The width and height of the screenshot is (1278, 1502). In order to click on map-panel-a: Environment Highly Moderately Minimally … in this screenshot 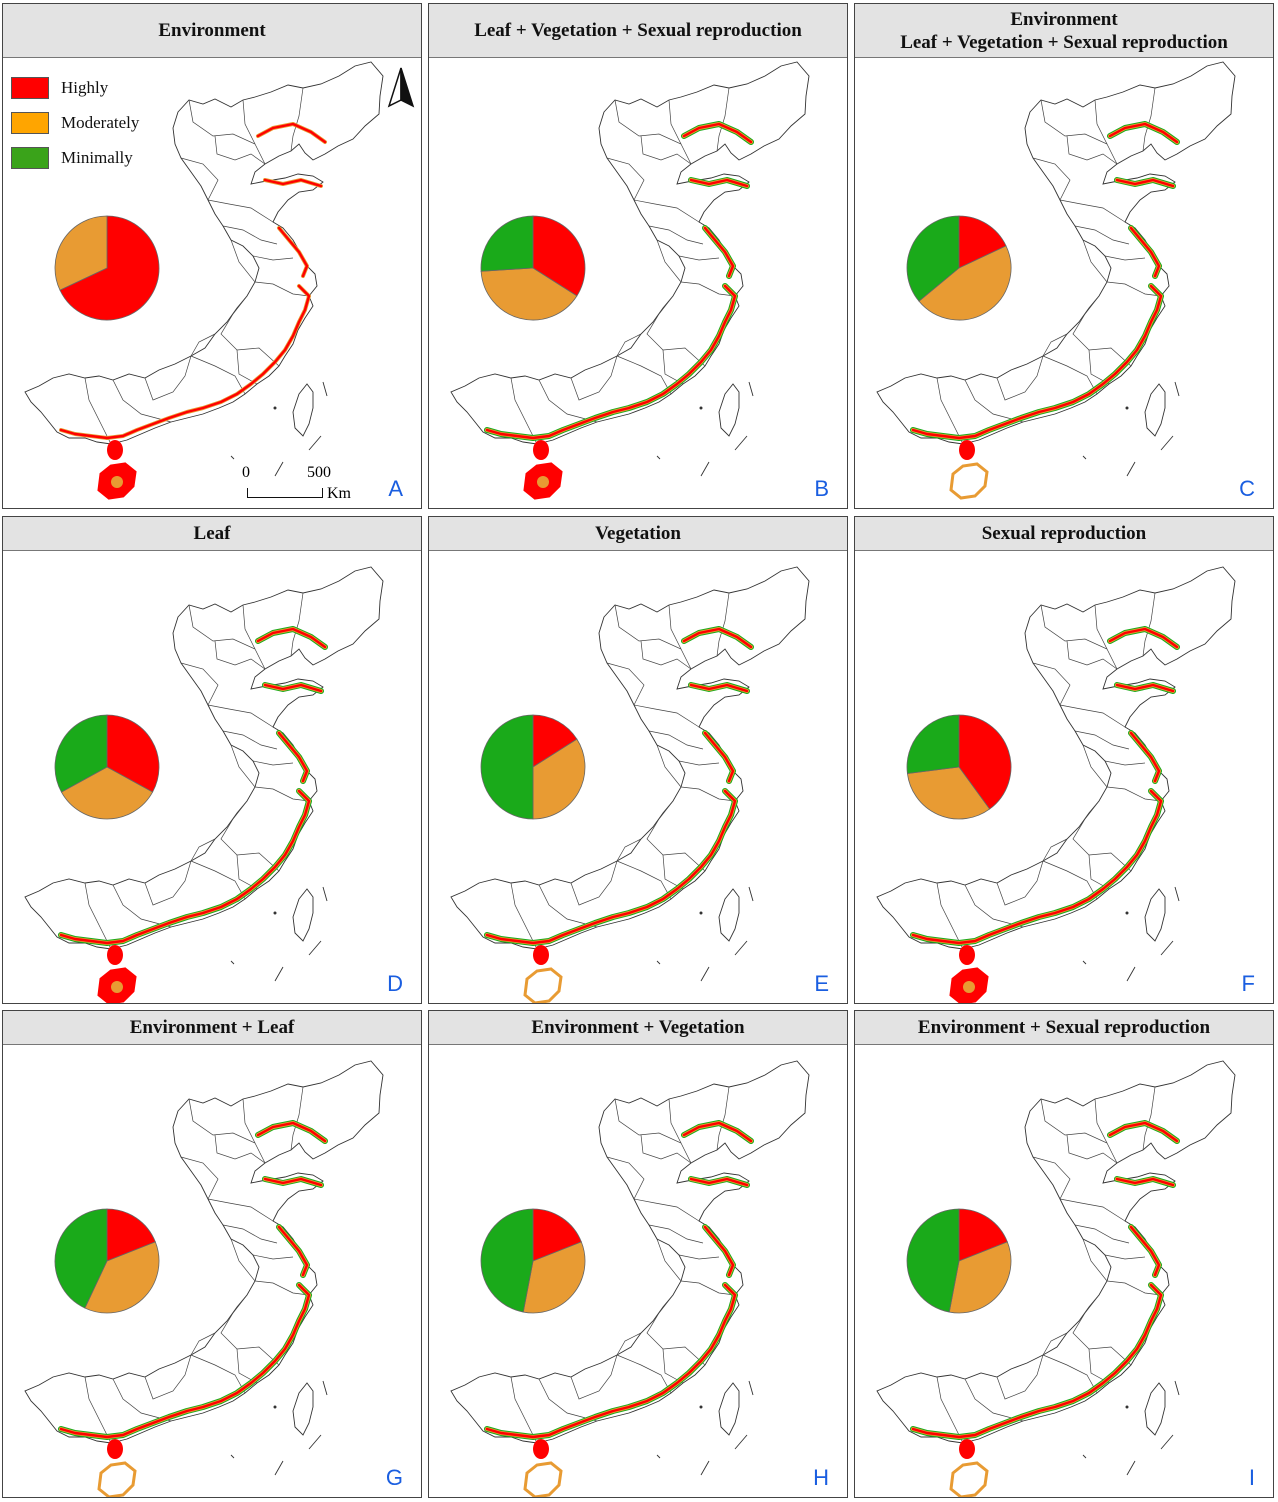, I will do `click(212, 256)`.